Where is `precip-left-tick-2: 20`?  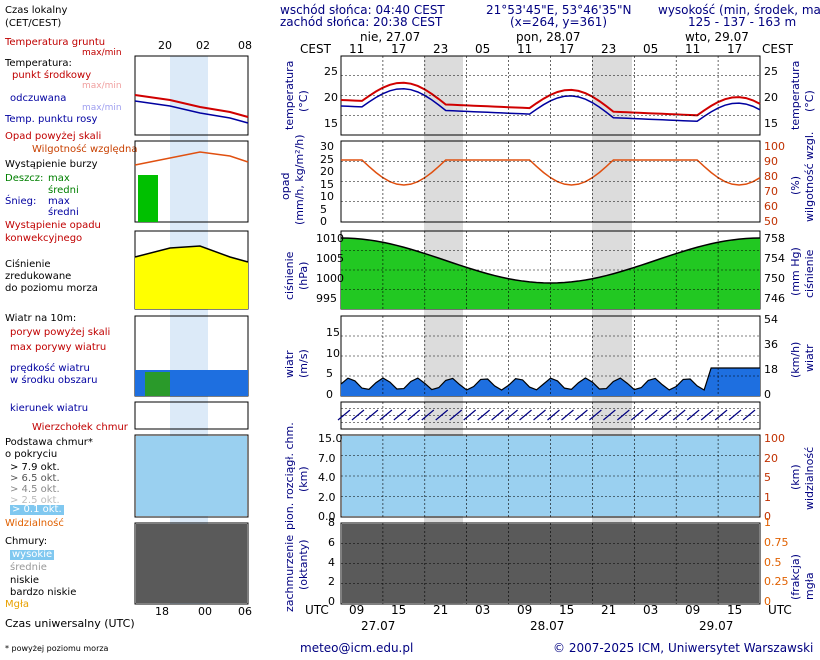
precip-left-tick-2: 20 is located at coordinates (327, 171).